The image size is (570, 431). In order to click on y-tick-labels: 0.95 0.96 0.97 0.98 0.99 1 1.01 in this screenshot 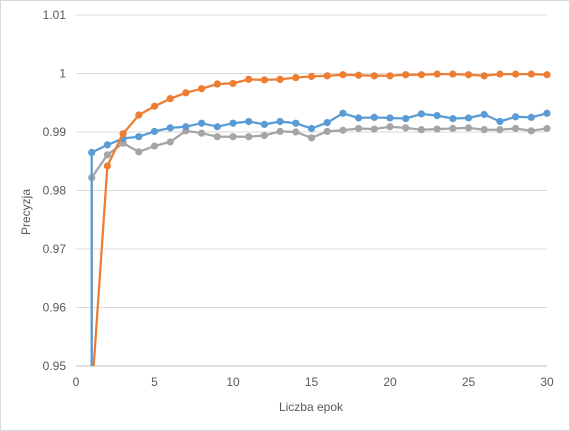, I will do `click(55, 190)`.